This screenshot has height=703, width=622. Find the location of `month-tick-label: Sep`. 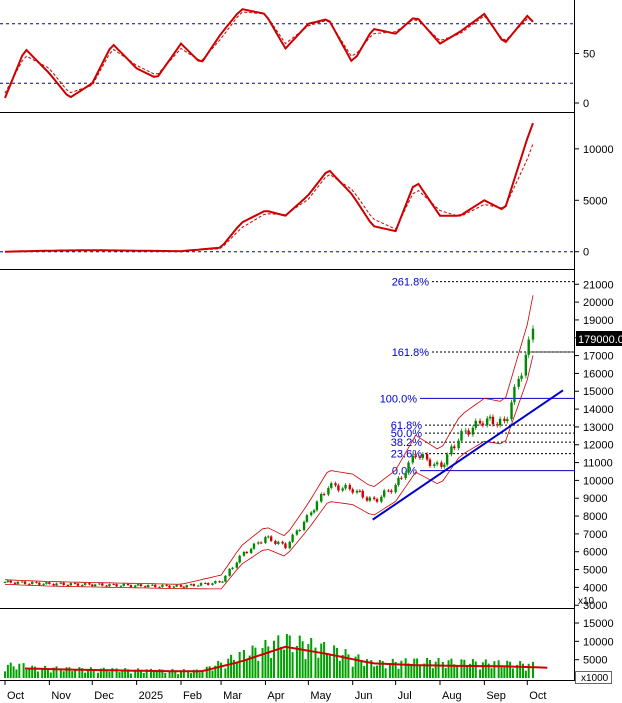

month-tick-label: Sep is located at coordinates (496, 696).